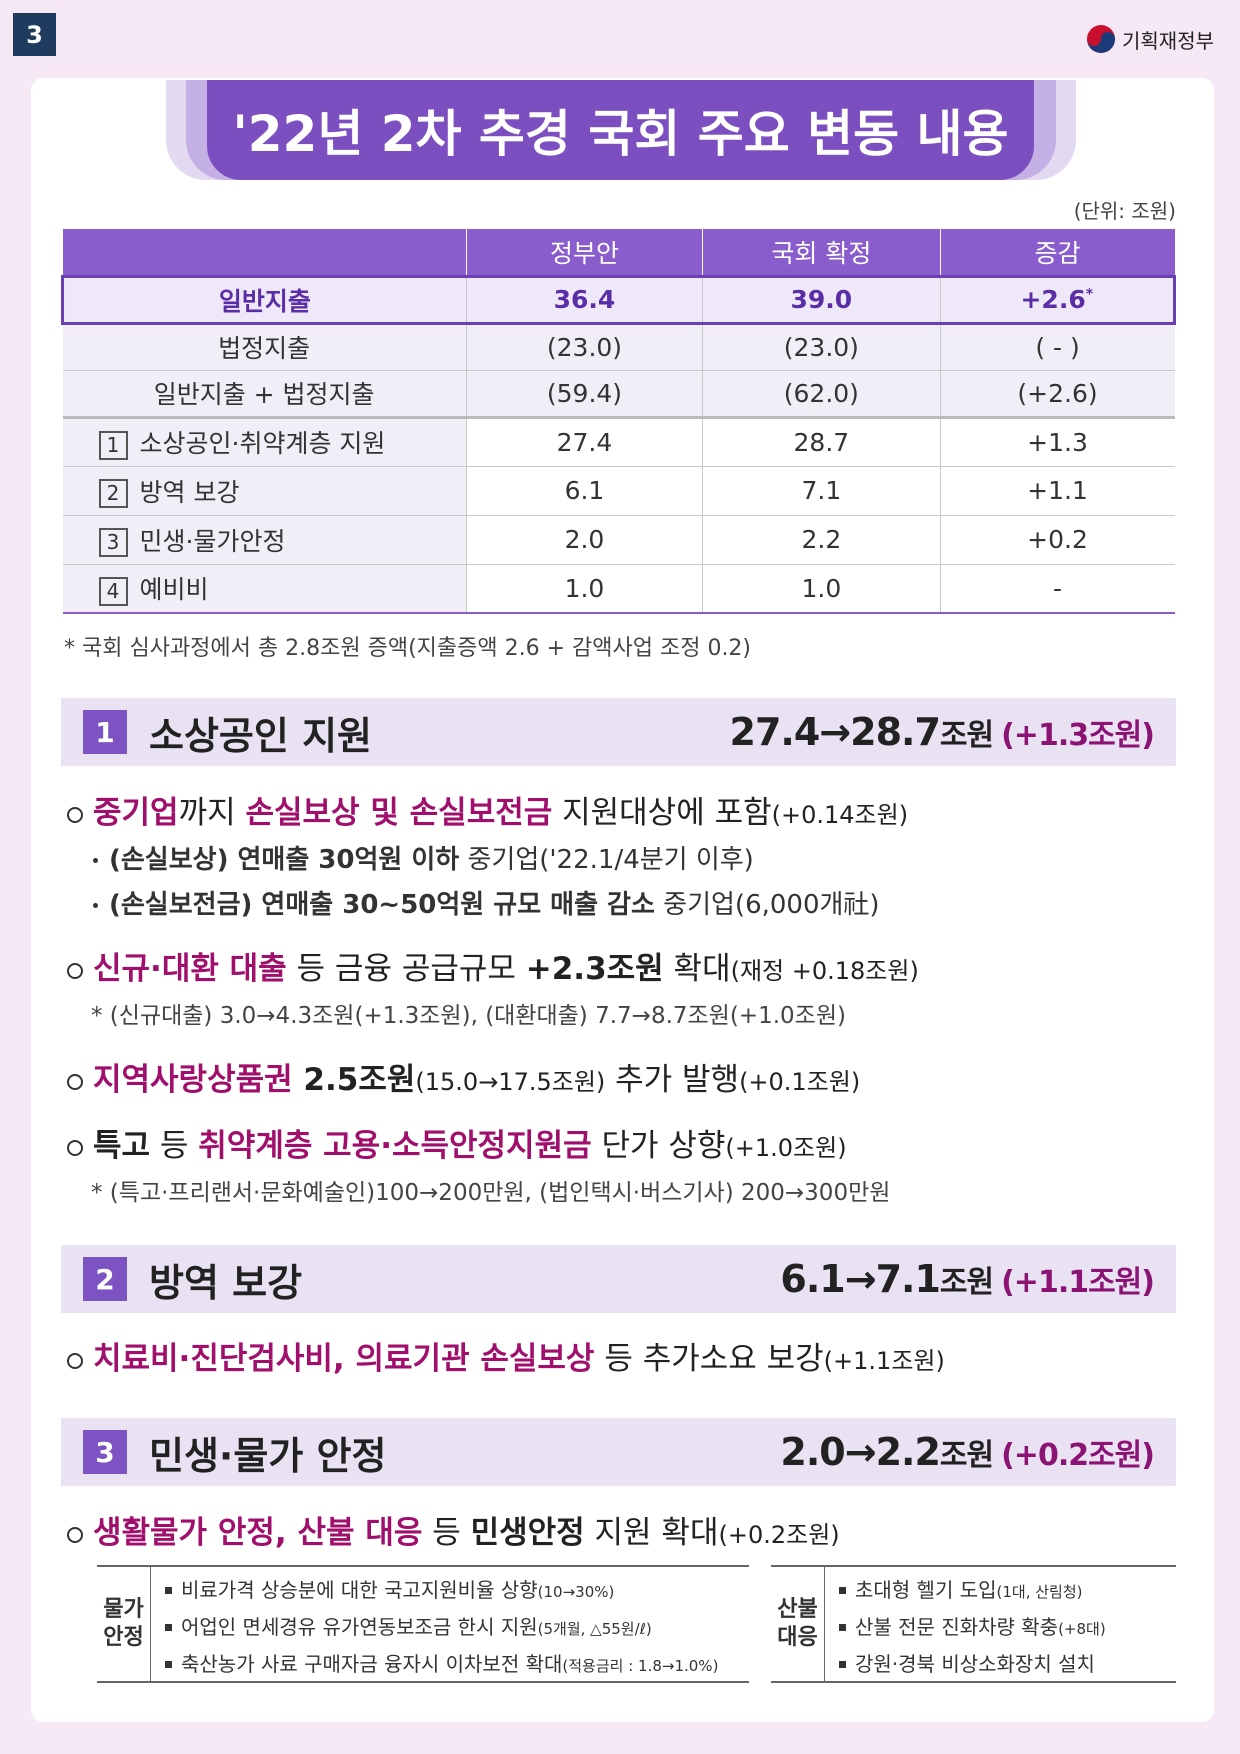 The height and width of the screenshot is (1754, 1240). I want to click on box-label-line: 대응, so click(797, 1637).